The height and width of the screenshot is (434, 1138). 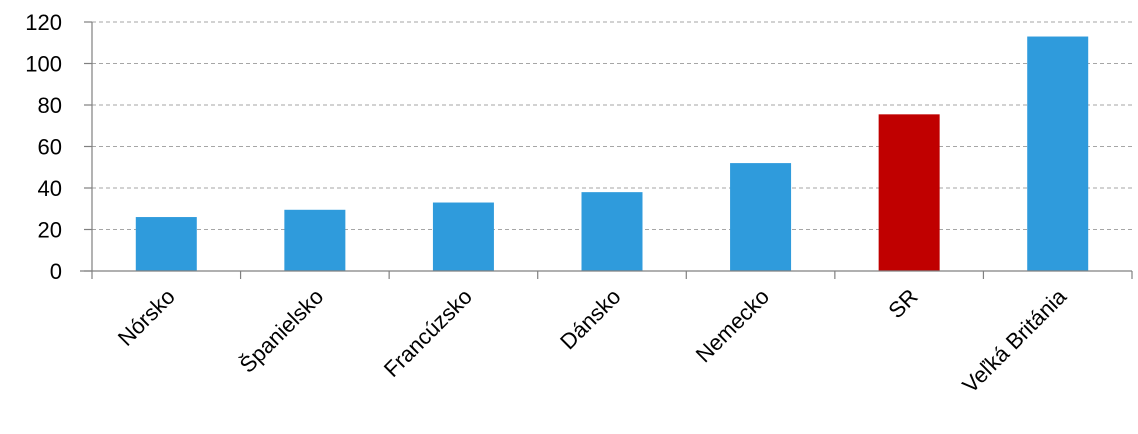 I want to click on x-tick-label: Francúzsko, so click(x=428, y=333).